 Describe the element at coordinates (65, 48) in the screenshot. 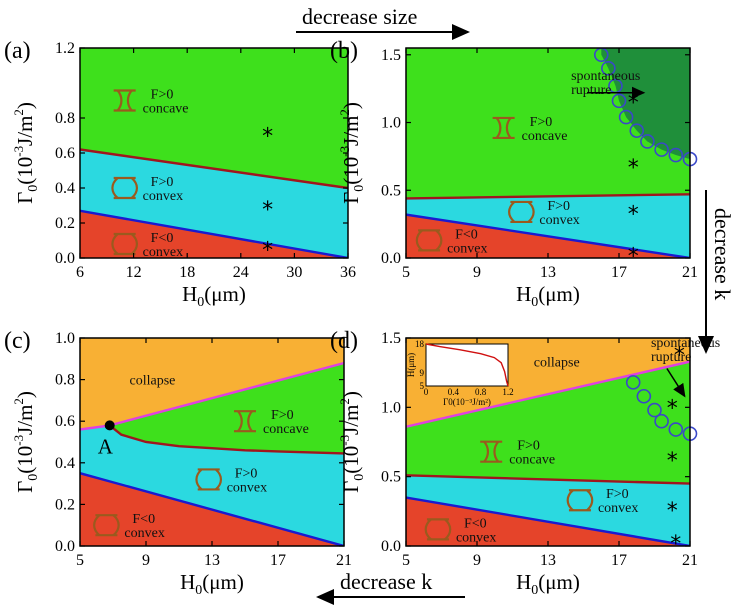

I see `y-tick-label: 1.2` at that location.